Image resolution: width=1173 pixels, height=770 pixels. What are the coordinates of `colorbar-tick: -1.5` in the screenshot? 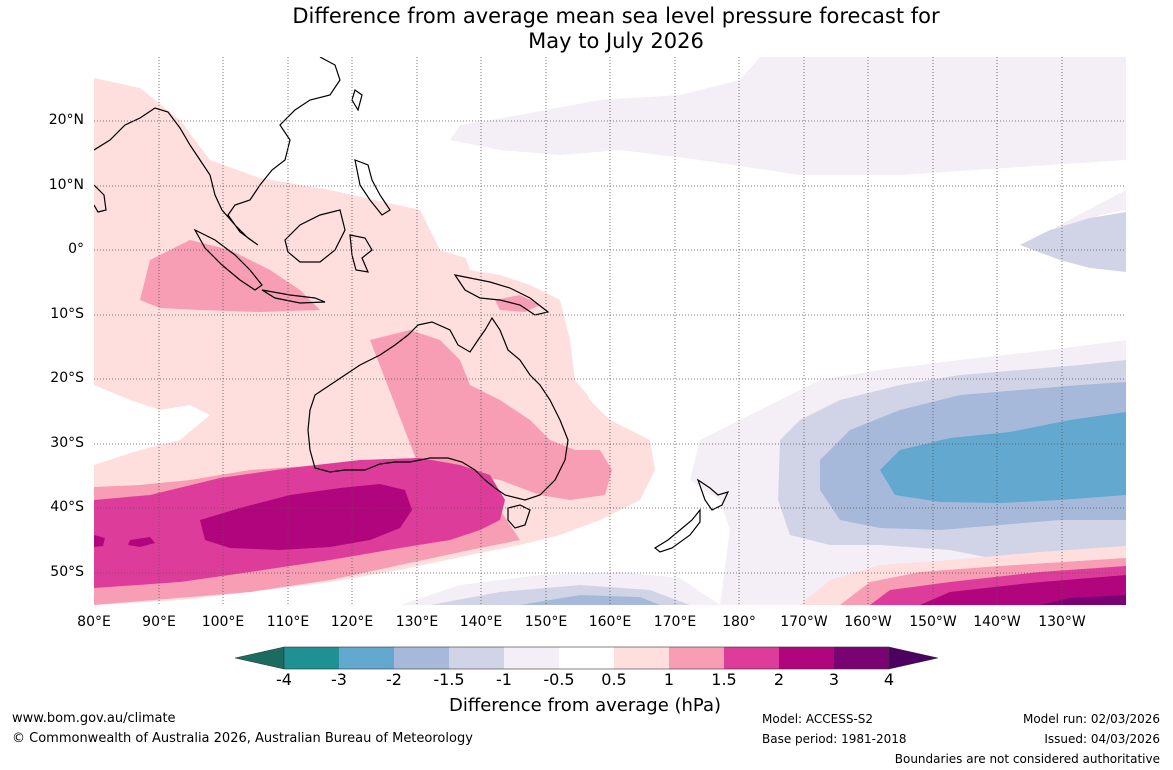 It's located at (449, 679).